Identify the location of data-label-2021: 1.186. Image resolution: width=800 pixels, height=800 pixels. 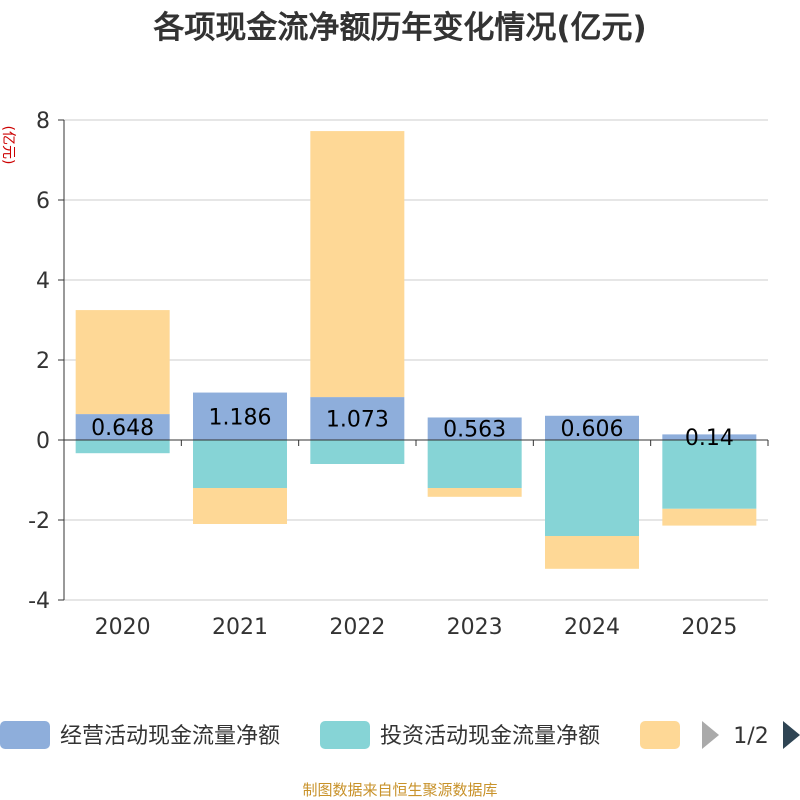
(240, 417).